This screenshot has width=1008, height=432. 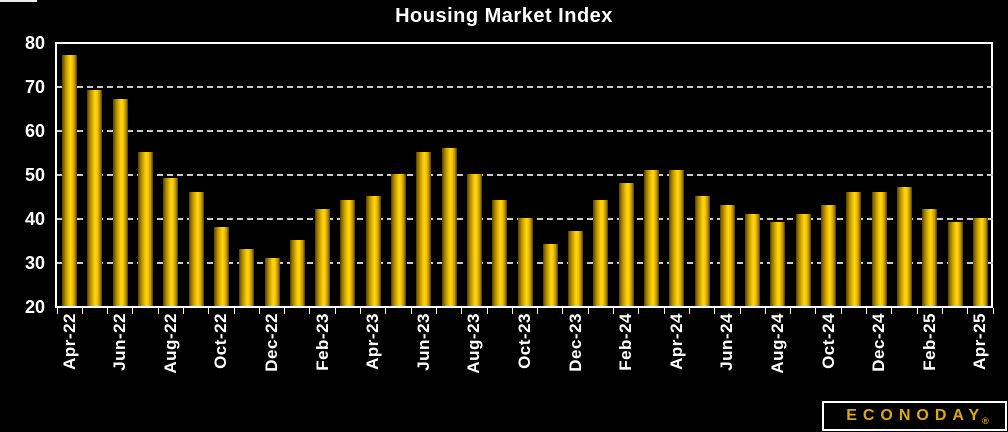 I want to click on y-tick-label-40: 40, so click(x=34, y=219).